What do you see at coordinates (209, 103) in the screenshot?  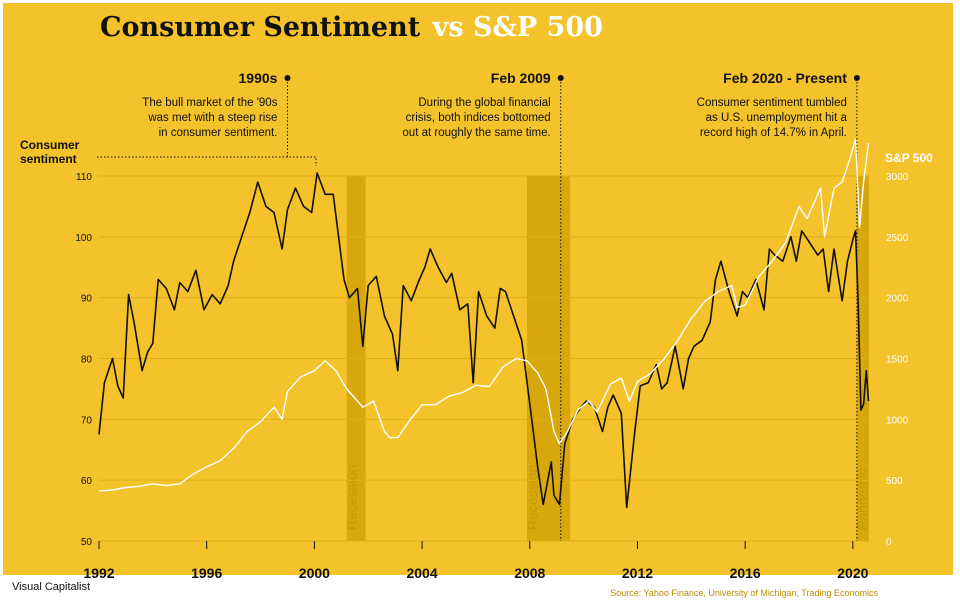 I see `annotation-line: The bull market of the '90s` at bounding box center [209, 103].